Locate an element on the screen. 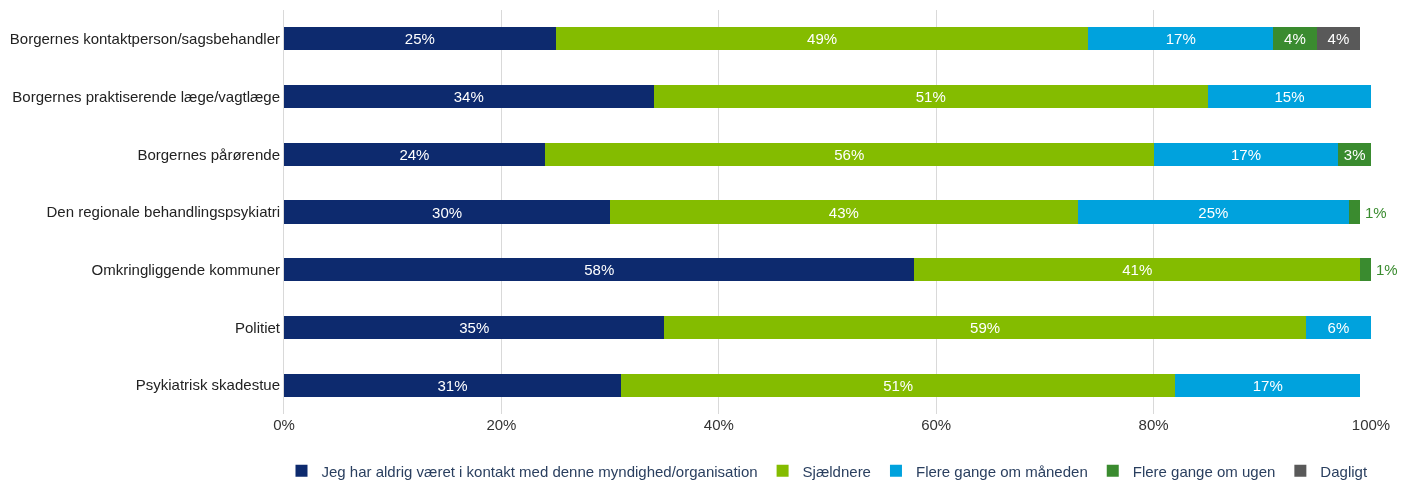  data-label: 35% is located at coordinates (474, 327).